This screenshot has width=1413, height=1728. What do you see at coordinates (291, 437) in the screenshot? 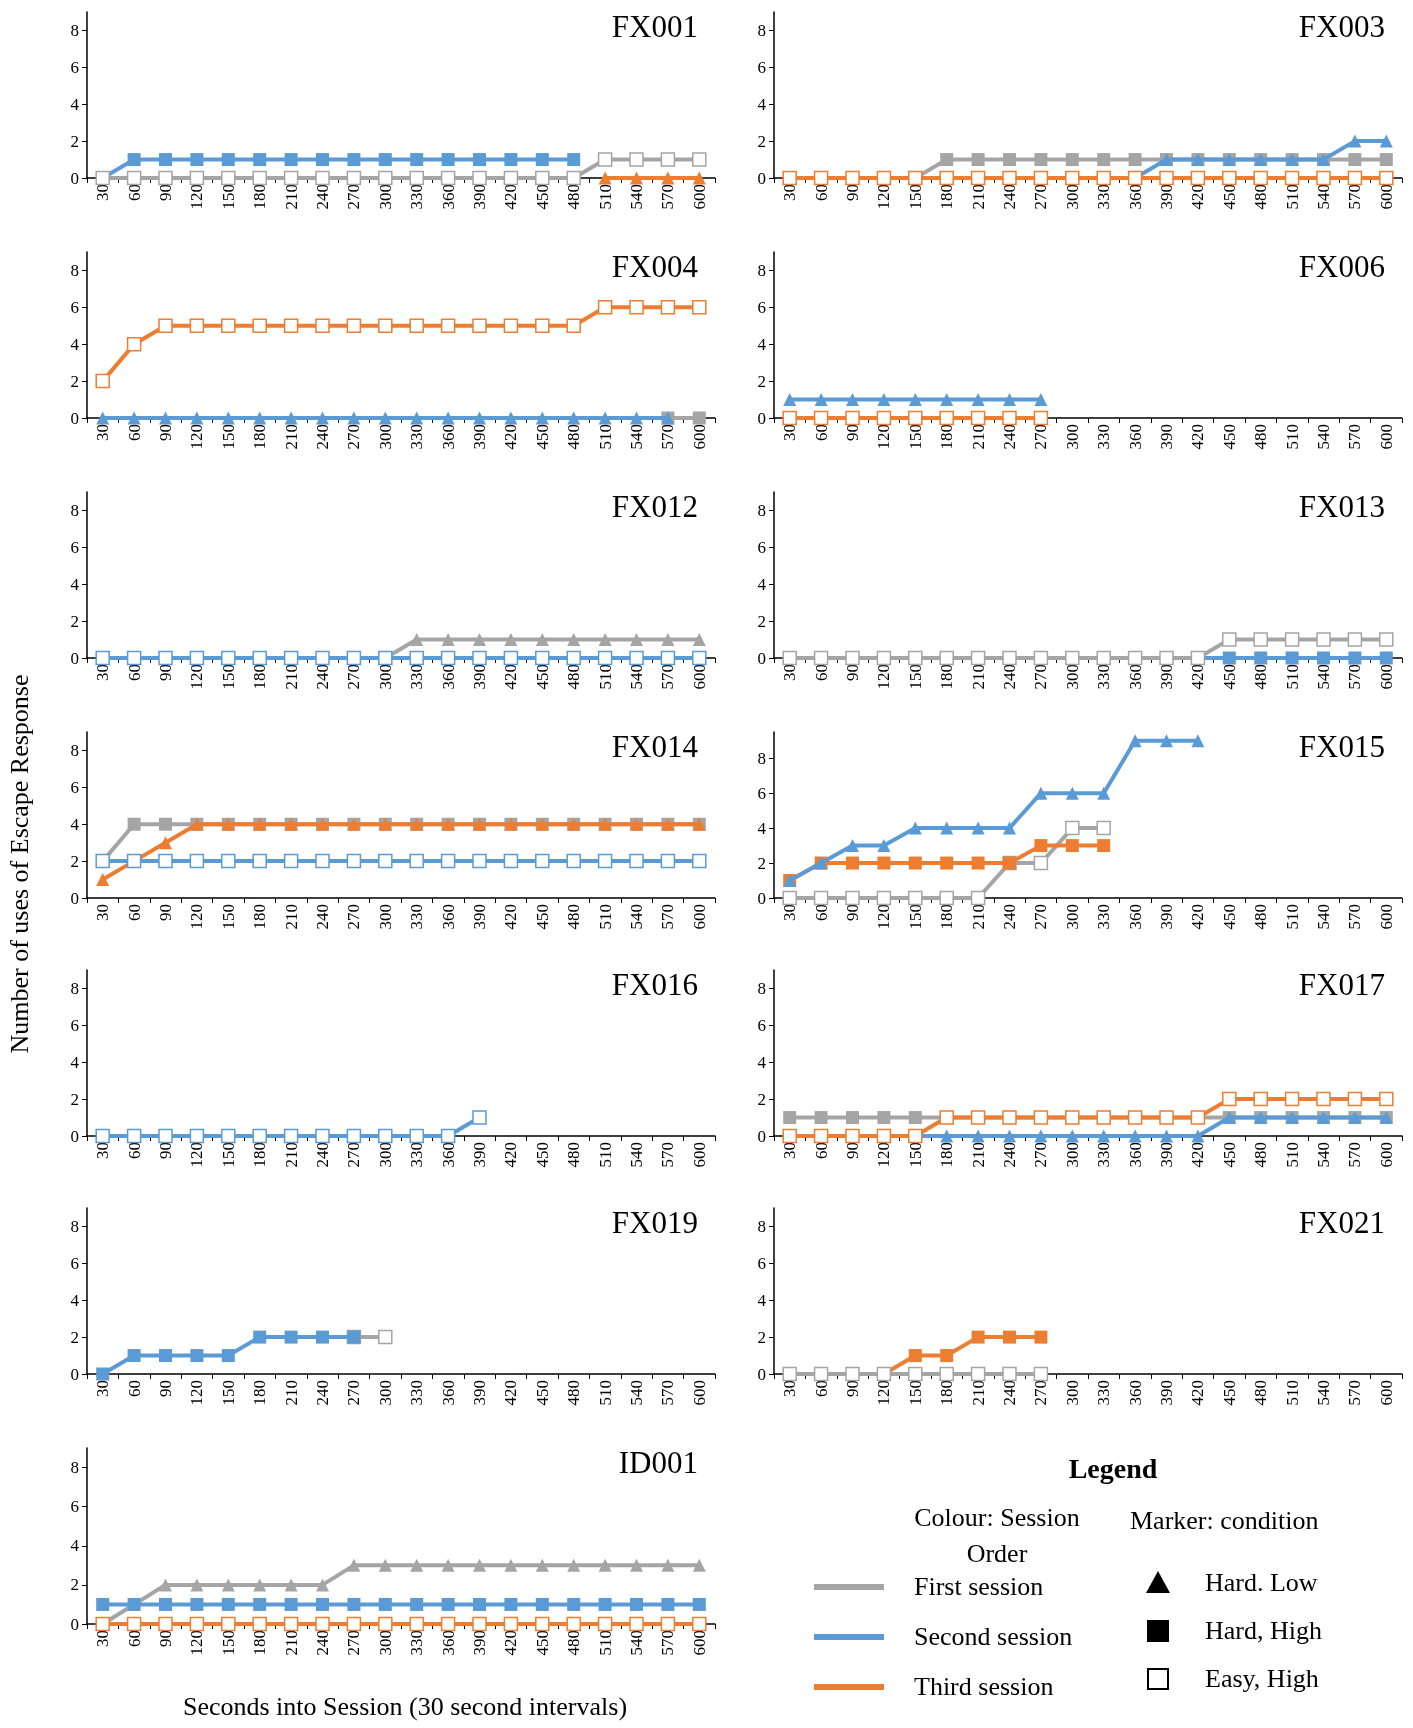
I see `x-tick-label: 210` at bounding box center [291, 437].